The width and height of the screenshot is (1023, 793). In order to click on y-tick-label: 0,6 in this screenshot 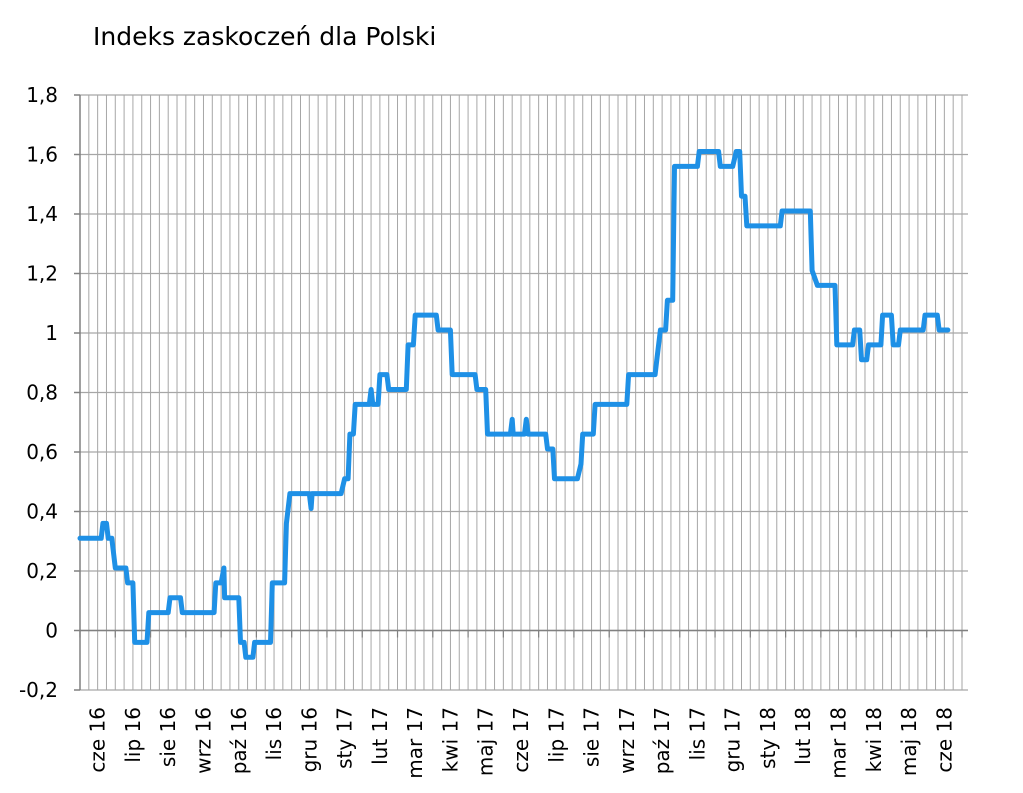, I will do `click(42, 452)`.